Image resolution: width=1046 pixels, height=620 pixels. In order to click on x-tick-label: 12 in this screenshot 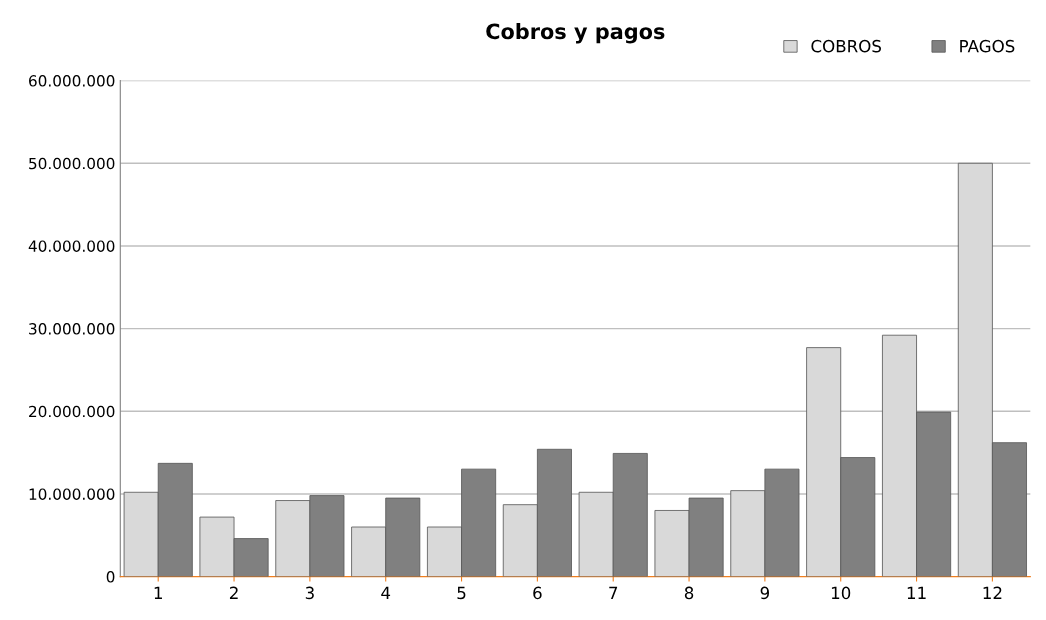, I will do `click(992, 592)`.